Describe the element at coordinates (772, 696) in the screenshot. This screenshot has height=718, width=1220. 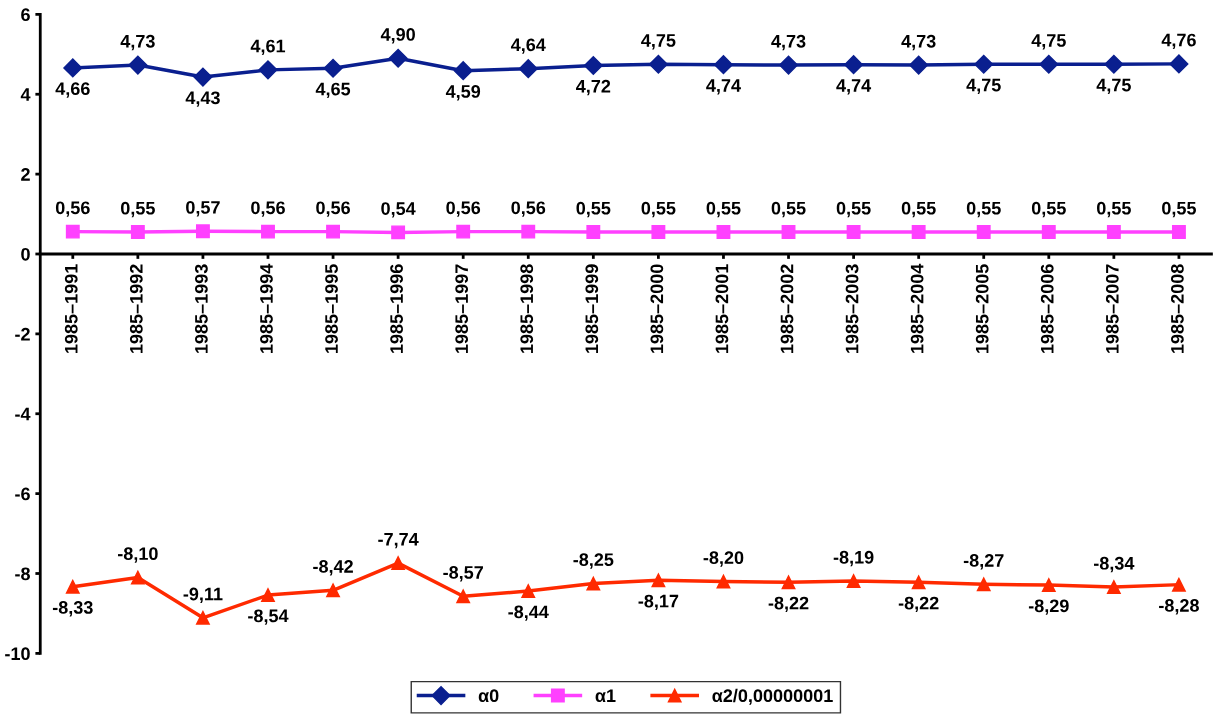
I see `legend-label: α2/0,00000001` at that location.